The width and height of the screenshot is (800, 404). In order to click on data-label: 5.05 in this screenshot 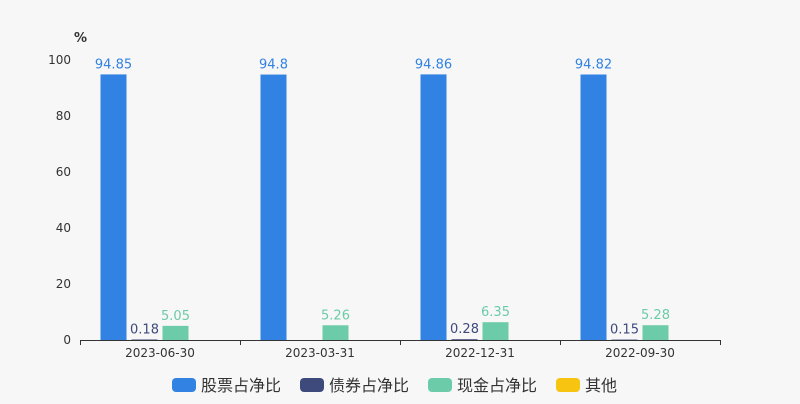, I will do `click(175, 316)`.